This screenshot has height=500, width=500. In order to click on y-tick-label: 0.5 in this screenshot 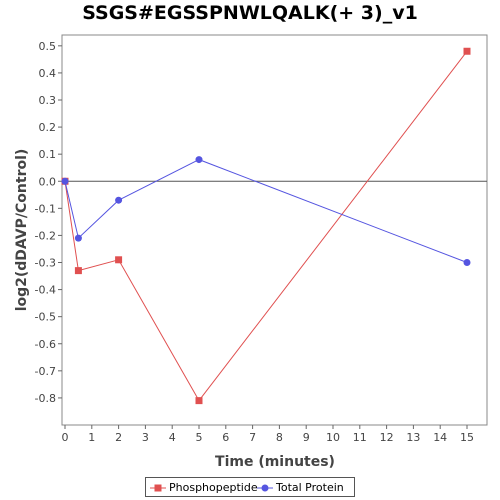, I will do `click(48, 46)`.